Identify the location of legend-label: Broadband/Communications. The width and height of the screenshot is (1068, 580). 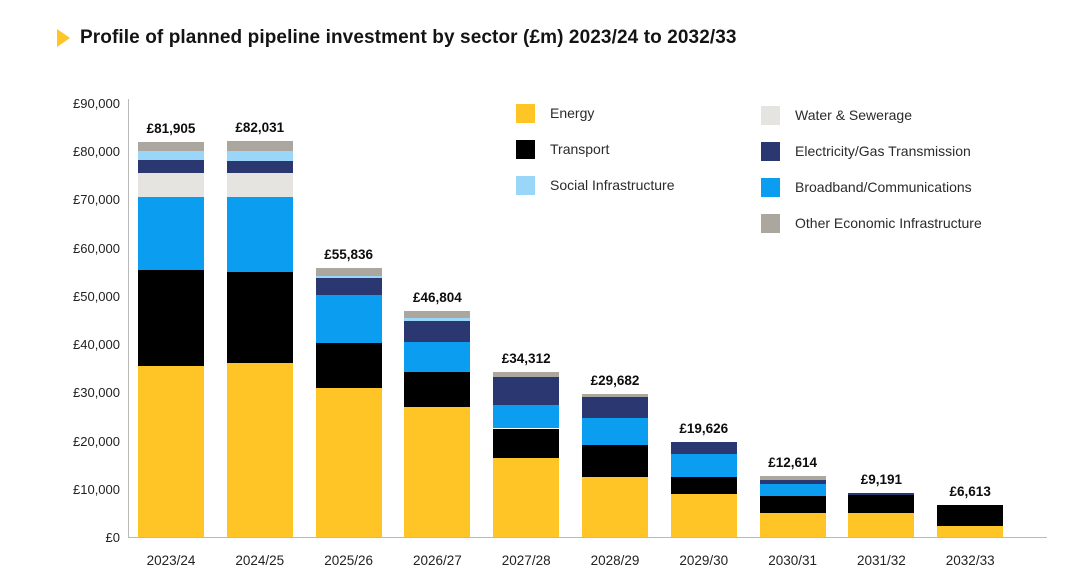
(883, 187).